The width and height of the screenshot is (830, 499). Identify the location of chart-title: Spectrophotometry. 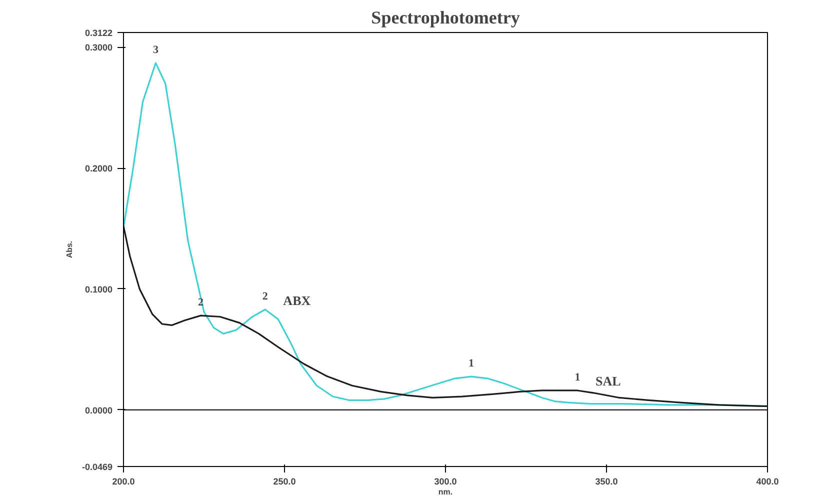
(445, 18).